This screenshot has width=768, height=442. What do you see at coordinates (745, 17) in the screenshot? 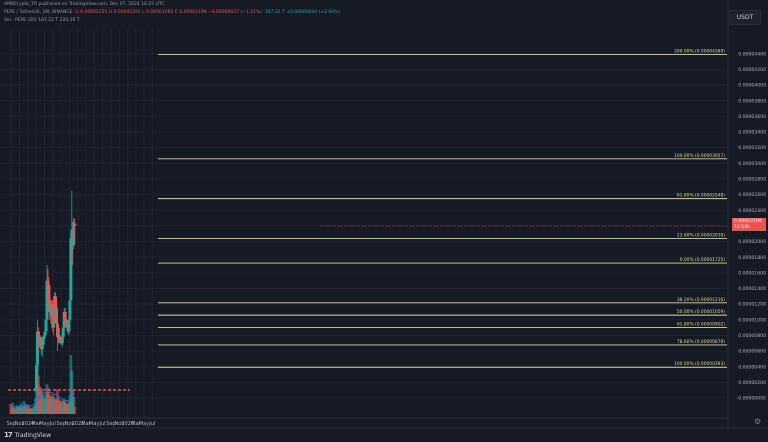
I see `currency-button: USDT` at bounding box center [745, 17].